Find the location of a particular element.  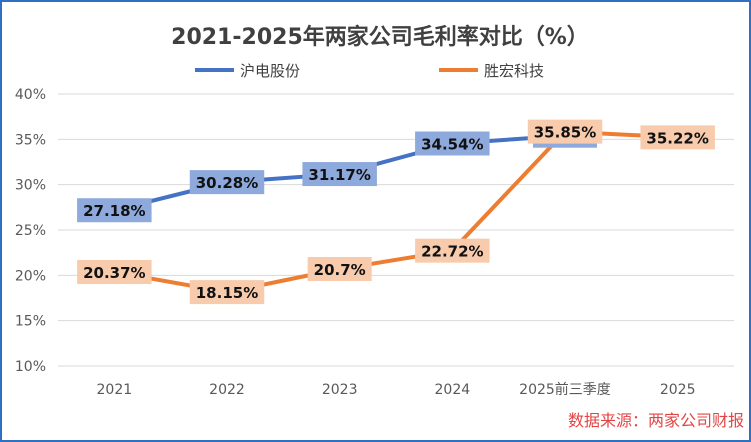

legend: 沪电股份 胜宏科技 is located at coordinates (369, 71).